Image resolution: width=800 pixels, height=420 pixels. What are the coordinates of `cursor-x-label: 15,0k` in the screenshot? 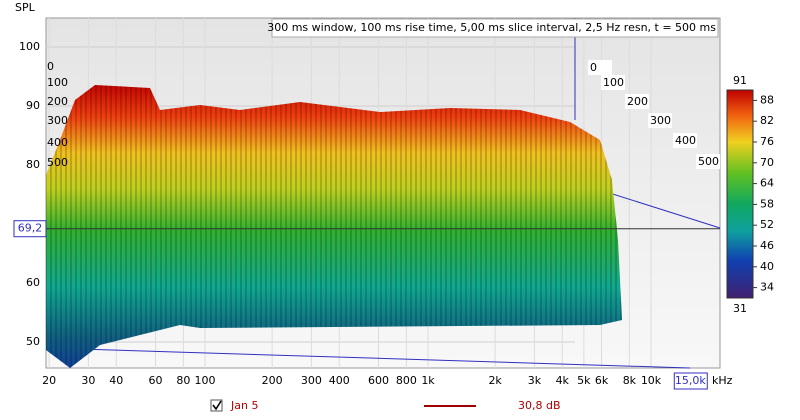 It's located at (690, 380).